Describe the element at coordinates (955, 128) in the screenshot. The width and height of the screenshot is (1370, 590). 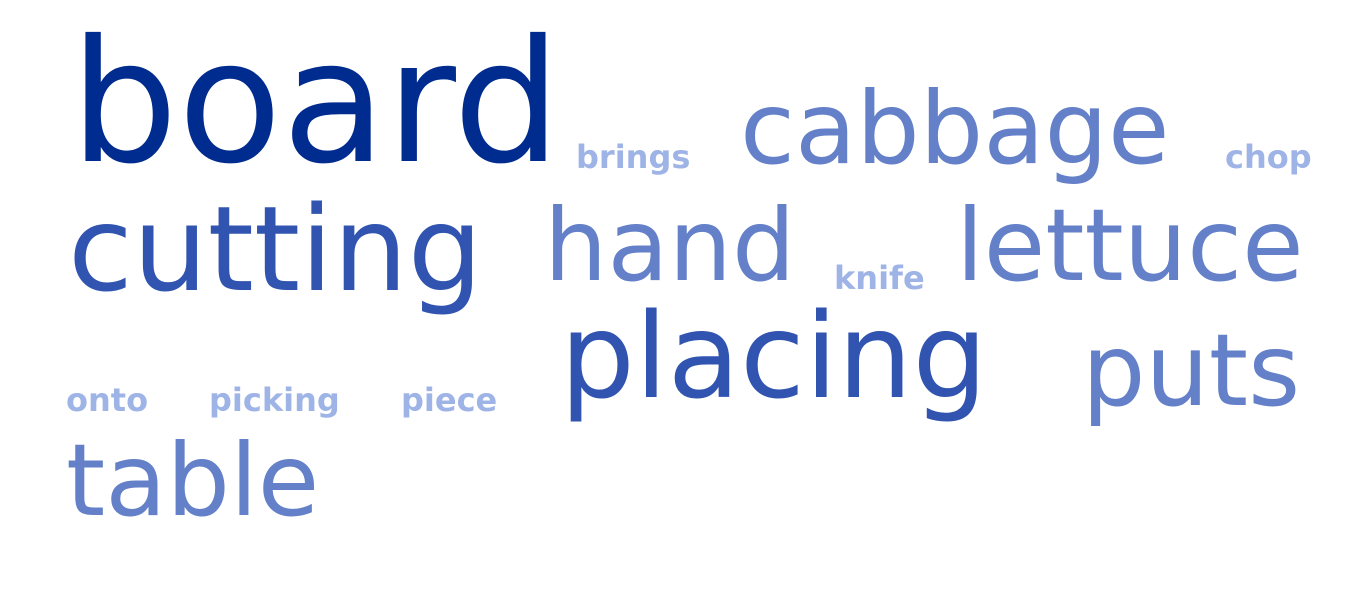
I see `word-cabbage: cabbage` at that location.